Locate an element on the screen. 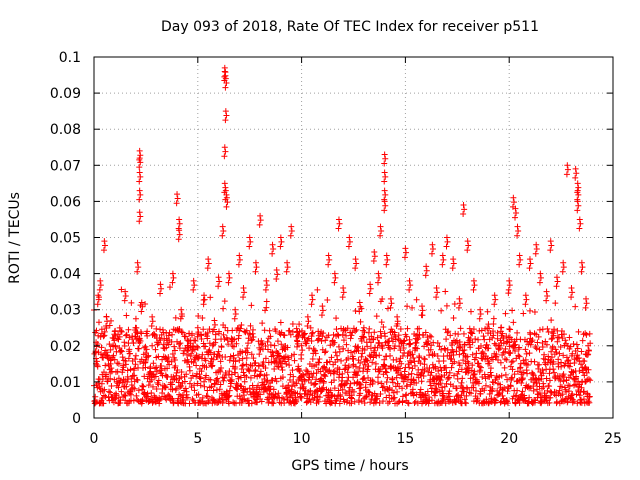  y-tick-label: 0.06 is located at coordinates (65, 202).